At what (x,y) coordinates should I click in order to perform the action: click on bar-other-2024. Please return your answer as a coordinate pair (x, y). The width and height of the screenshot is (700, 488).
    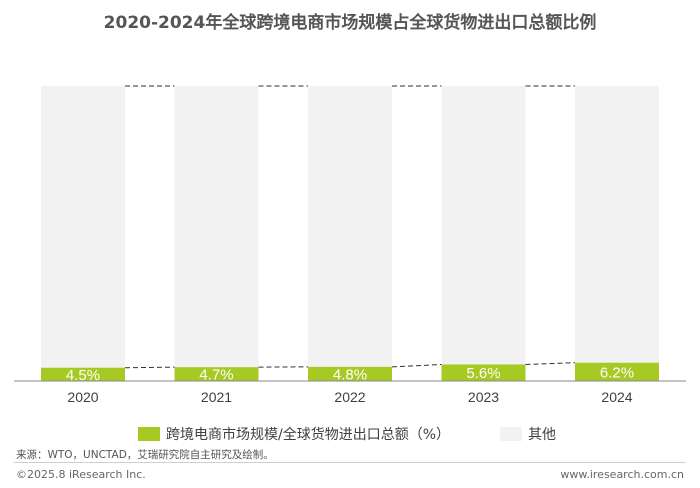
    Looking at the image, I should click on (617, 224).